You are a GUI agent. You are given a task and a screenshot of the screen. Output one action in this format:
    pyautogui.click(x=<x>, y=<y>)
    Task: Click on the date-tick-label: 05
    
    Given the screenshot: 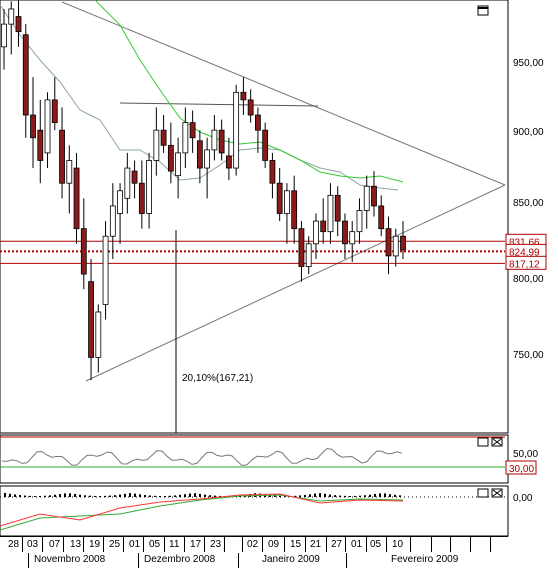 What is the action you would take?
    pyautogui.click(x=155, y=544)
    